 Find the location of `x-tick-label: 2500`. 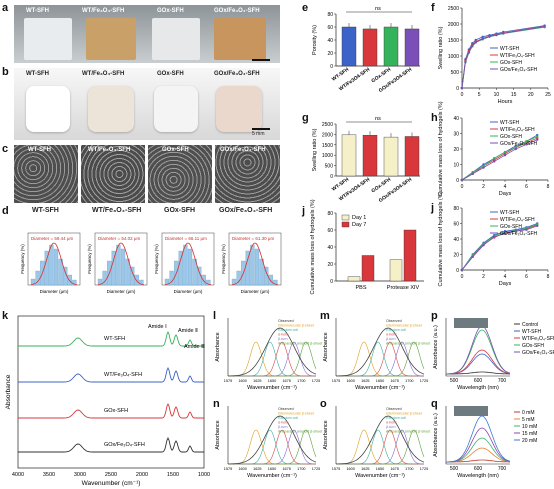

x-tick-label: 2500 is located at coordinates (111, 475).